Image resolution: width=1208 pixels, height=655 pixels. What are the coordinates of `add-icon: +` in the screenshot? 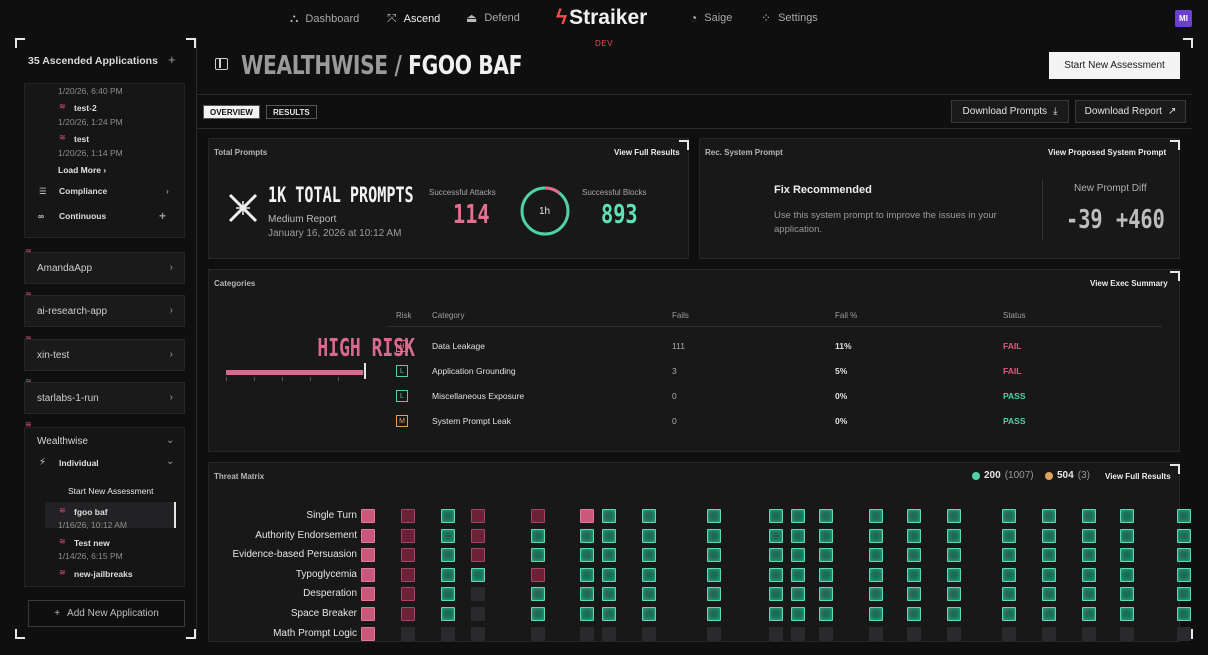 It's located at (172, 59).